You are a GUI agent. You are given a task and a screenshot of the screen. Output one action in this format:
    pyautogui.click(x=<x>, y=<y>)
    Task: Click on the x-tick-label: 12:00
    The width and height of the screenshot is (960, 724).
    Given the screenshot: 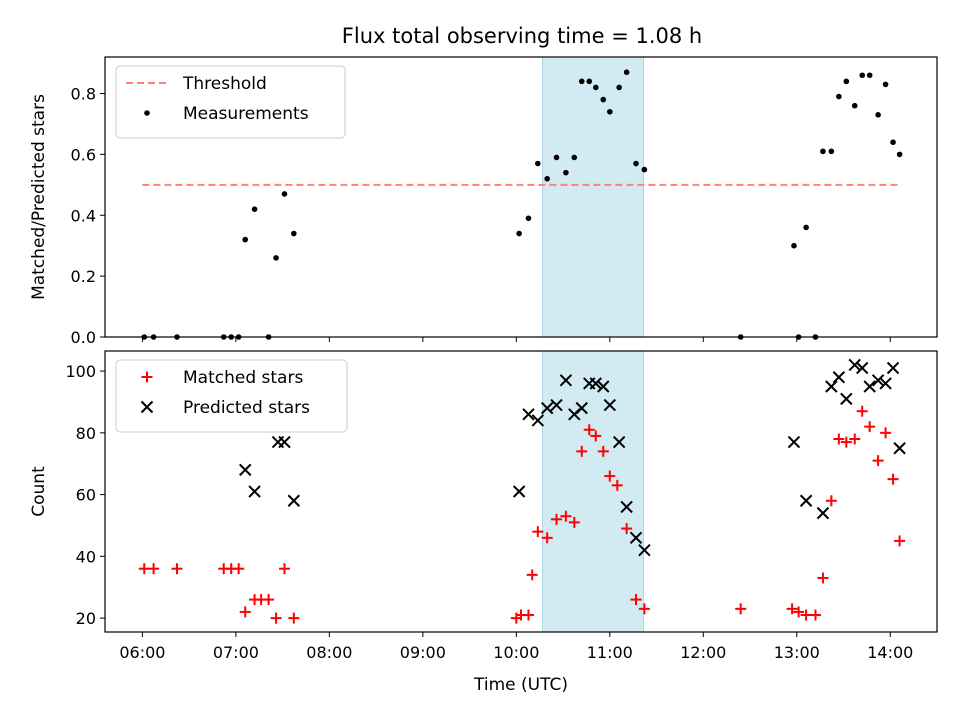 What is the action you would take?
    pyautogui.click(x=703, y=652)
    